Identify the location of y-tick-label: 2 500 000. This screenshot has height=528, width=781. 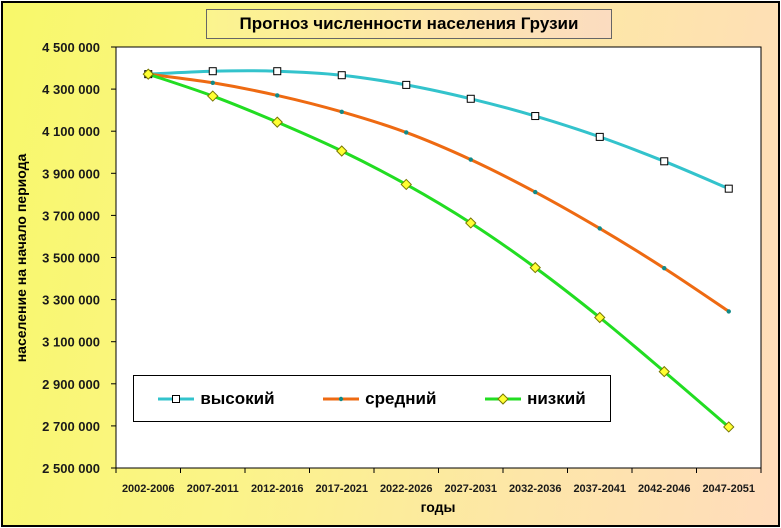
(71, 468).